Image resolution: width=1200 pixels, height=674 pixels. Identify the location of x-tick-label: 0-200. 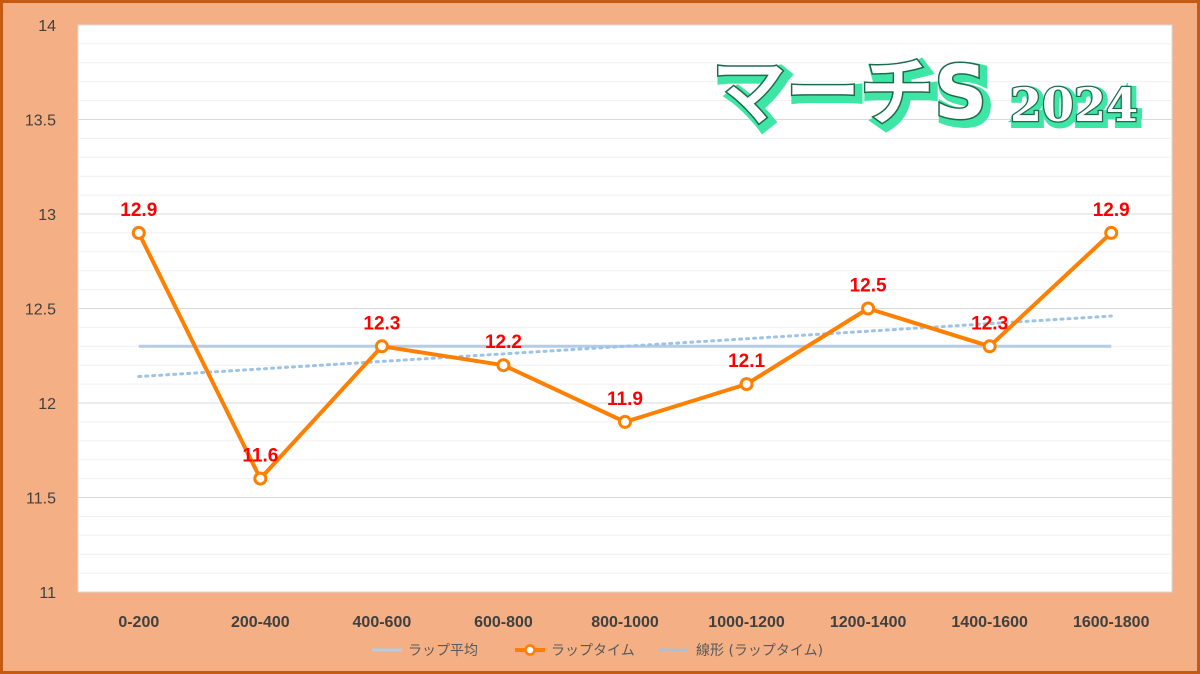
(138, 622).